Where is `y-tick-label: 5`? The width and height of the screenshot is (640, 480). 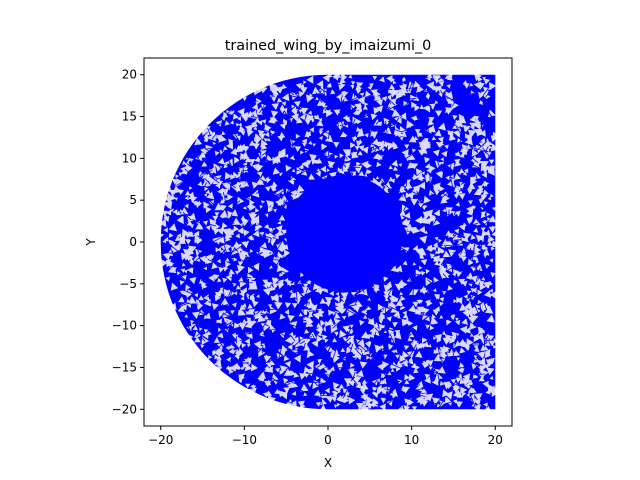
y-tick-label: 5 is located at coordinates (133, 200).